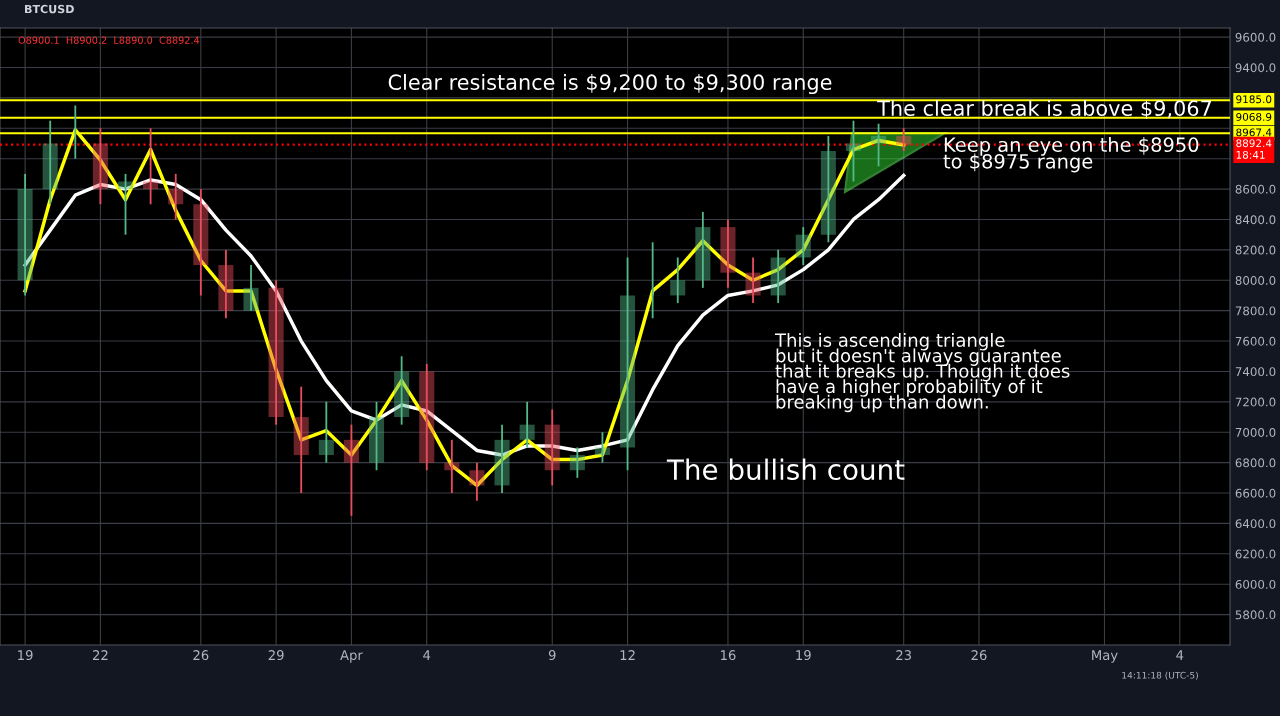  What do you see at coordinates (728, 655) in the screenshot?
I see `x-tick-label: 16` at bounding box center [728, 655].